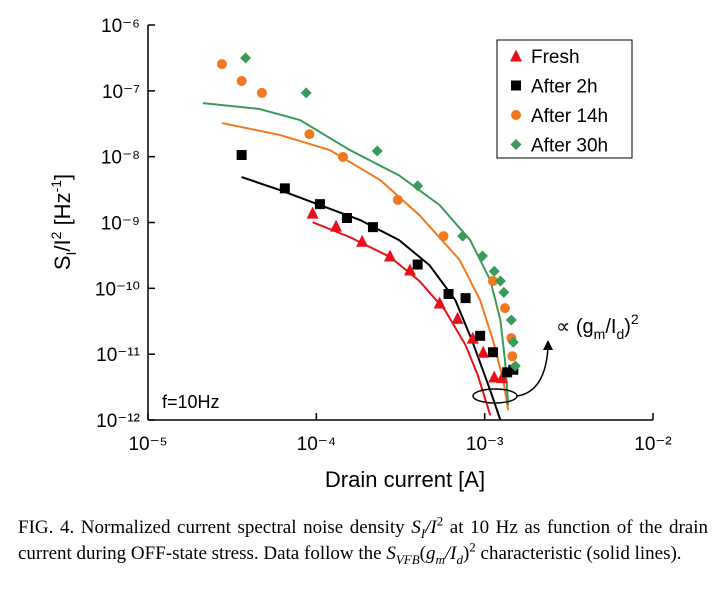 This screenshot has width=724, height=607. What do you see at coordinates (575, 327) in the screenshot?
I see `annotation-part: ∝ (g` at bounding box center [575, 327].